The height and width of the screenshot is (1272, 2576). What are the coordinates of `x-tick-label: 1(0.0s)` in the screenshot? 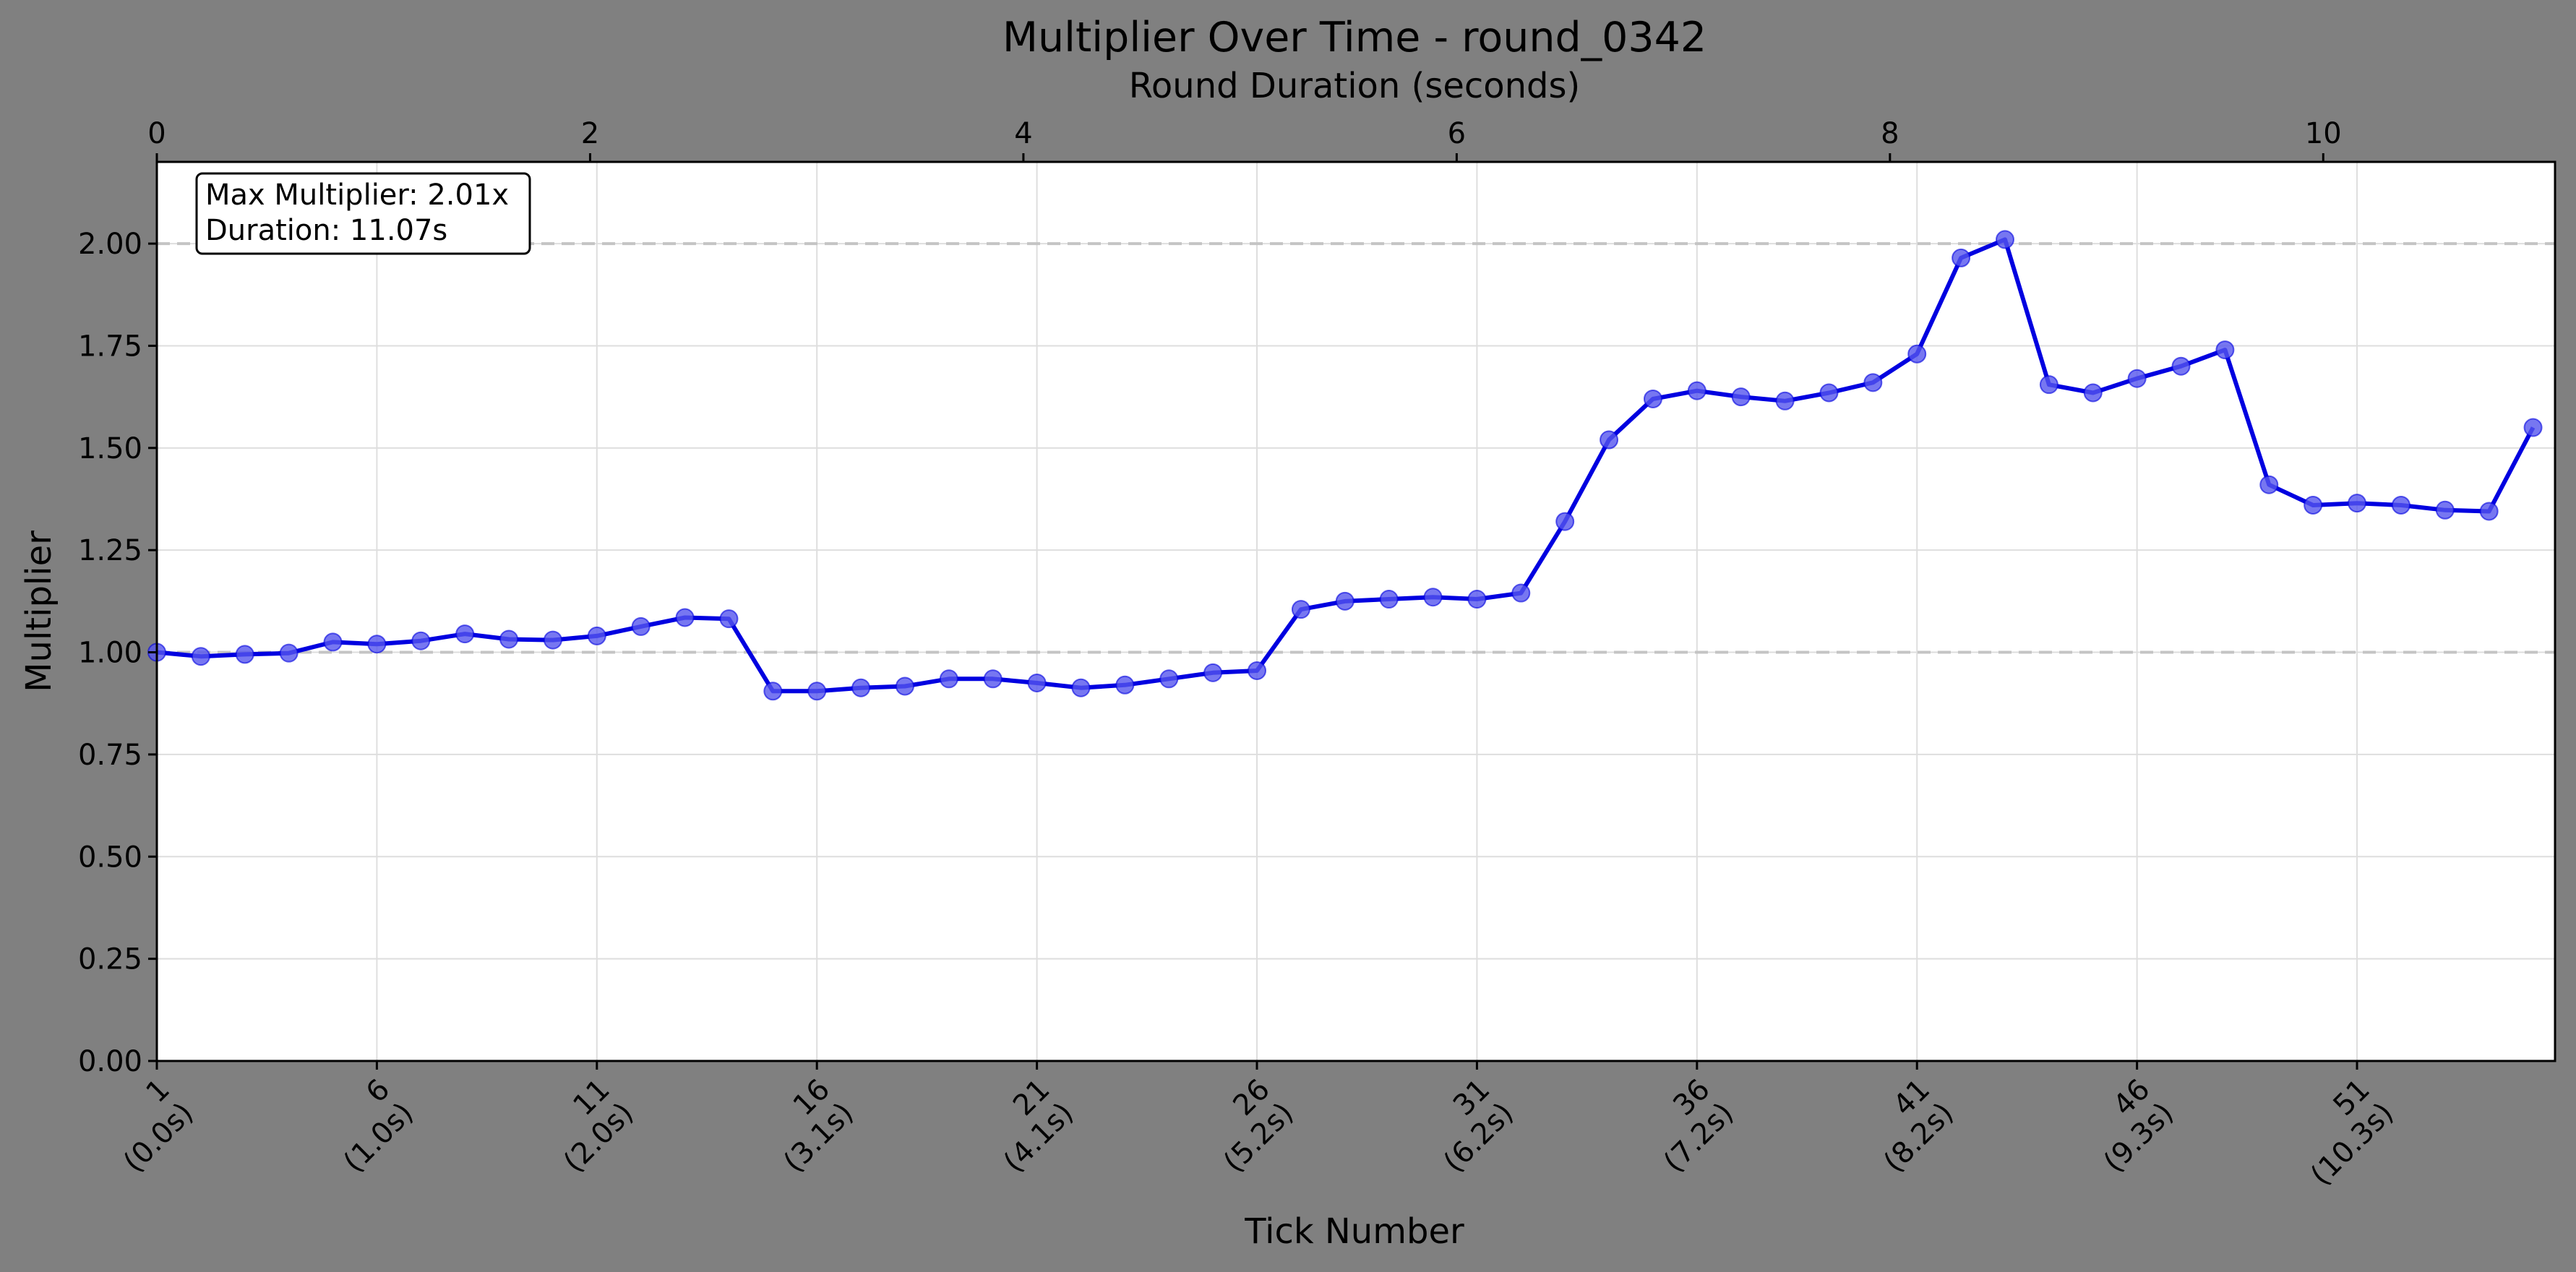 It's located at (158, 1126).